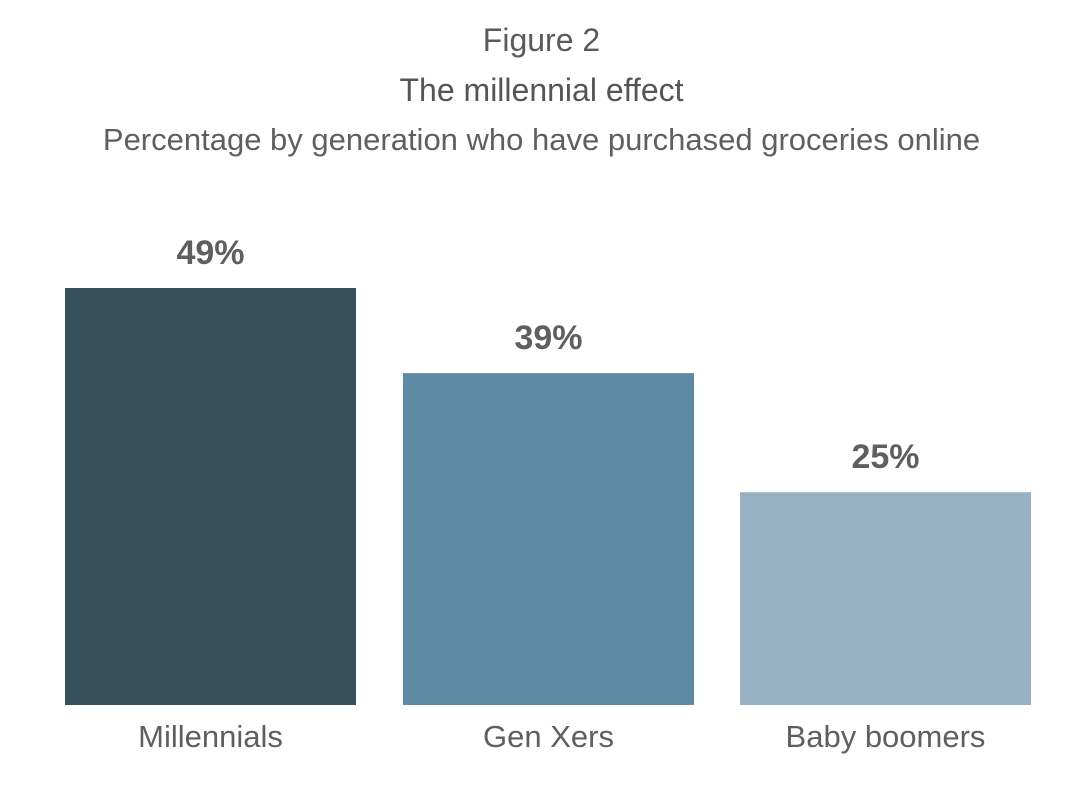 The width and height of the screenshot is (1083, 792). Describe the element at coordinates (885, 457) in the screenshot. I see `bar-value-label: 25%` at that location.